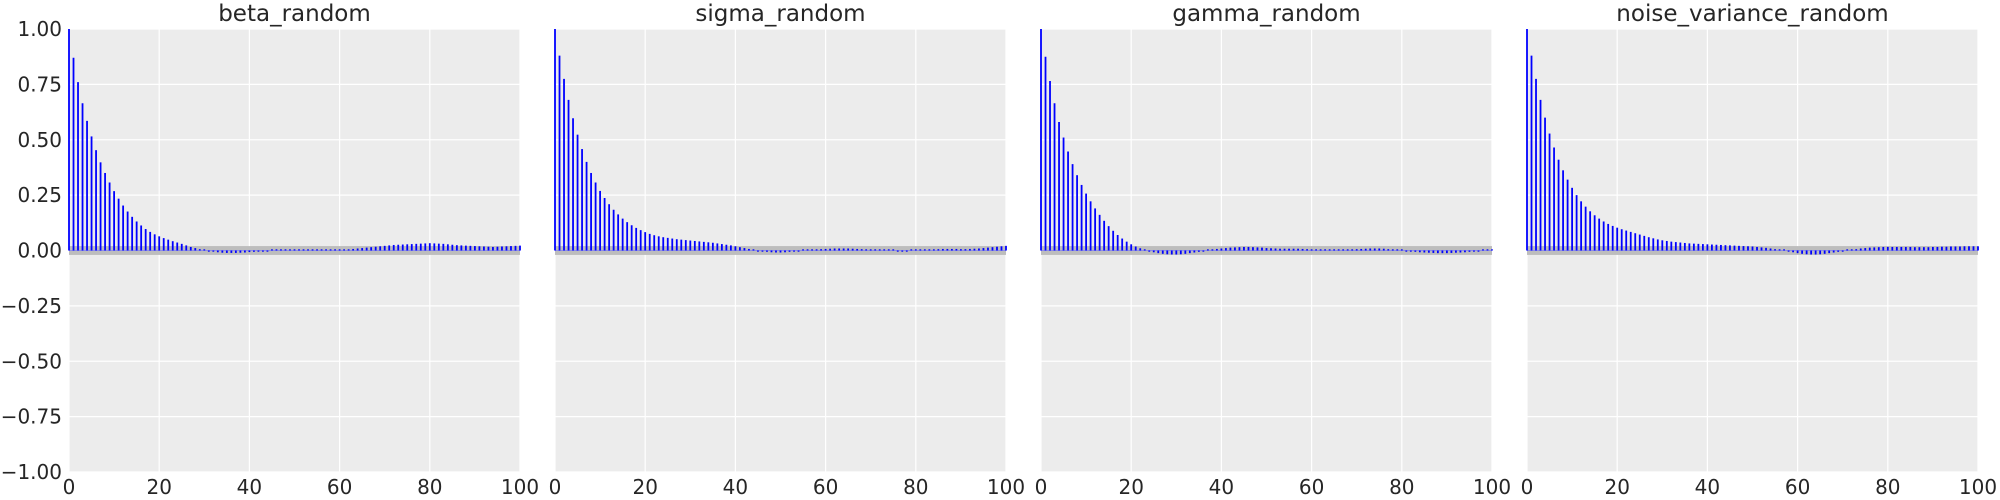  I want to click on y-tick-label: −0.25, so click(31, 306).